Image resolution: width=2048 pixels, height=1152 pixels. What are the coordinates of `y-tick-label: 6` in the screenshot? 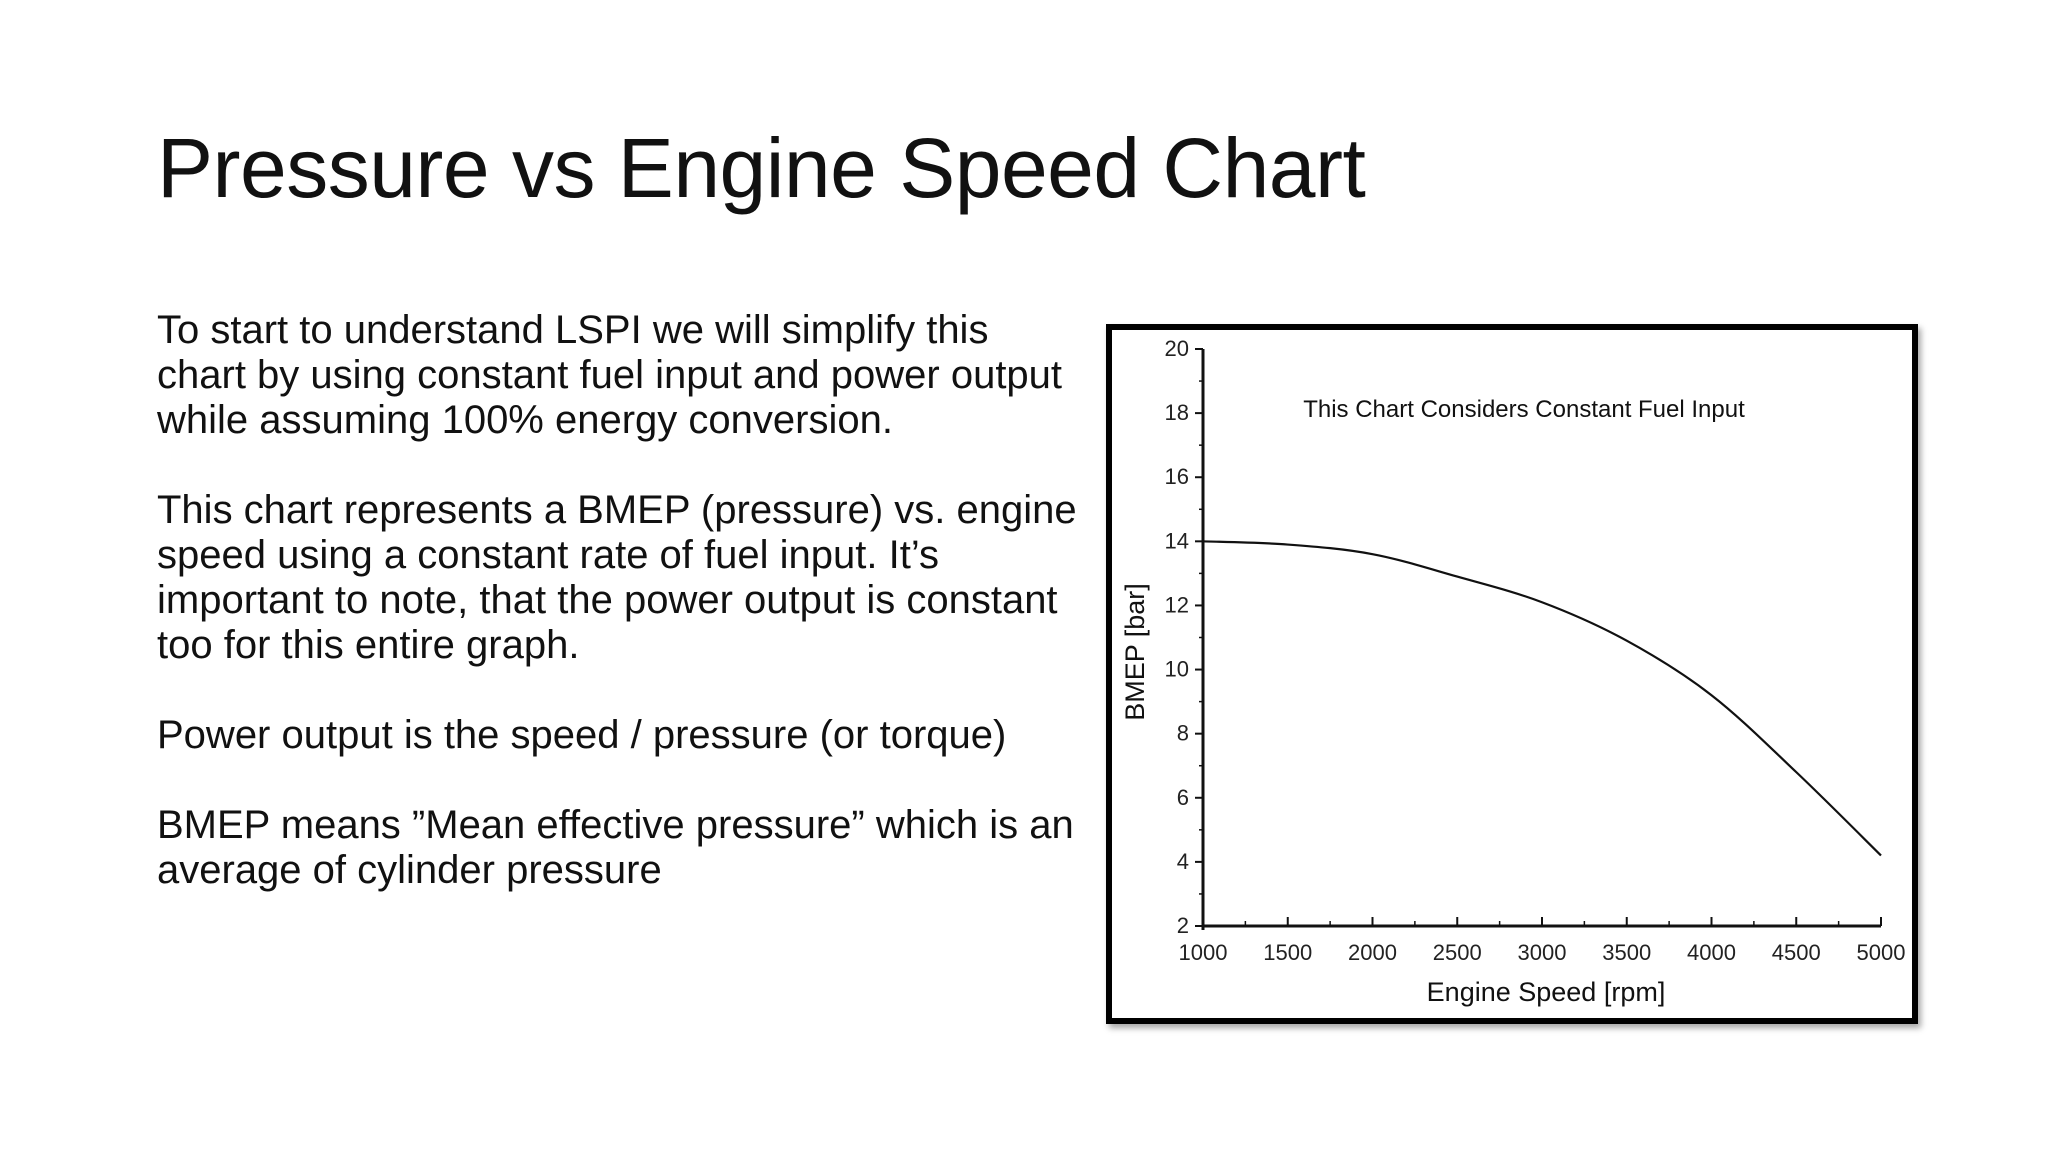 It's located at (1183, 797).